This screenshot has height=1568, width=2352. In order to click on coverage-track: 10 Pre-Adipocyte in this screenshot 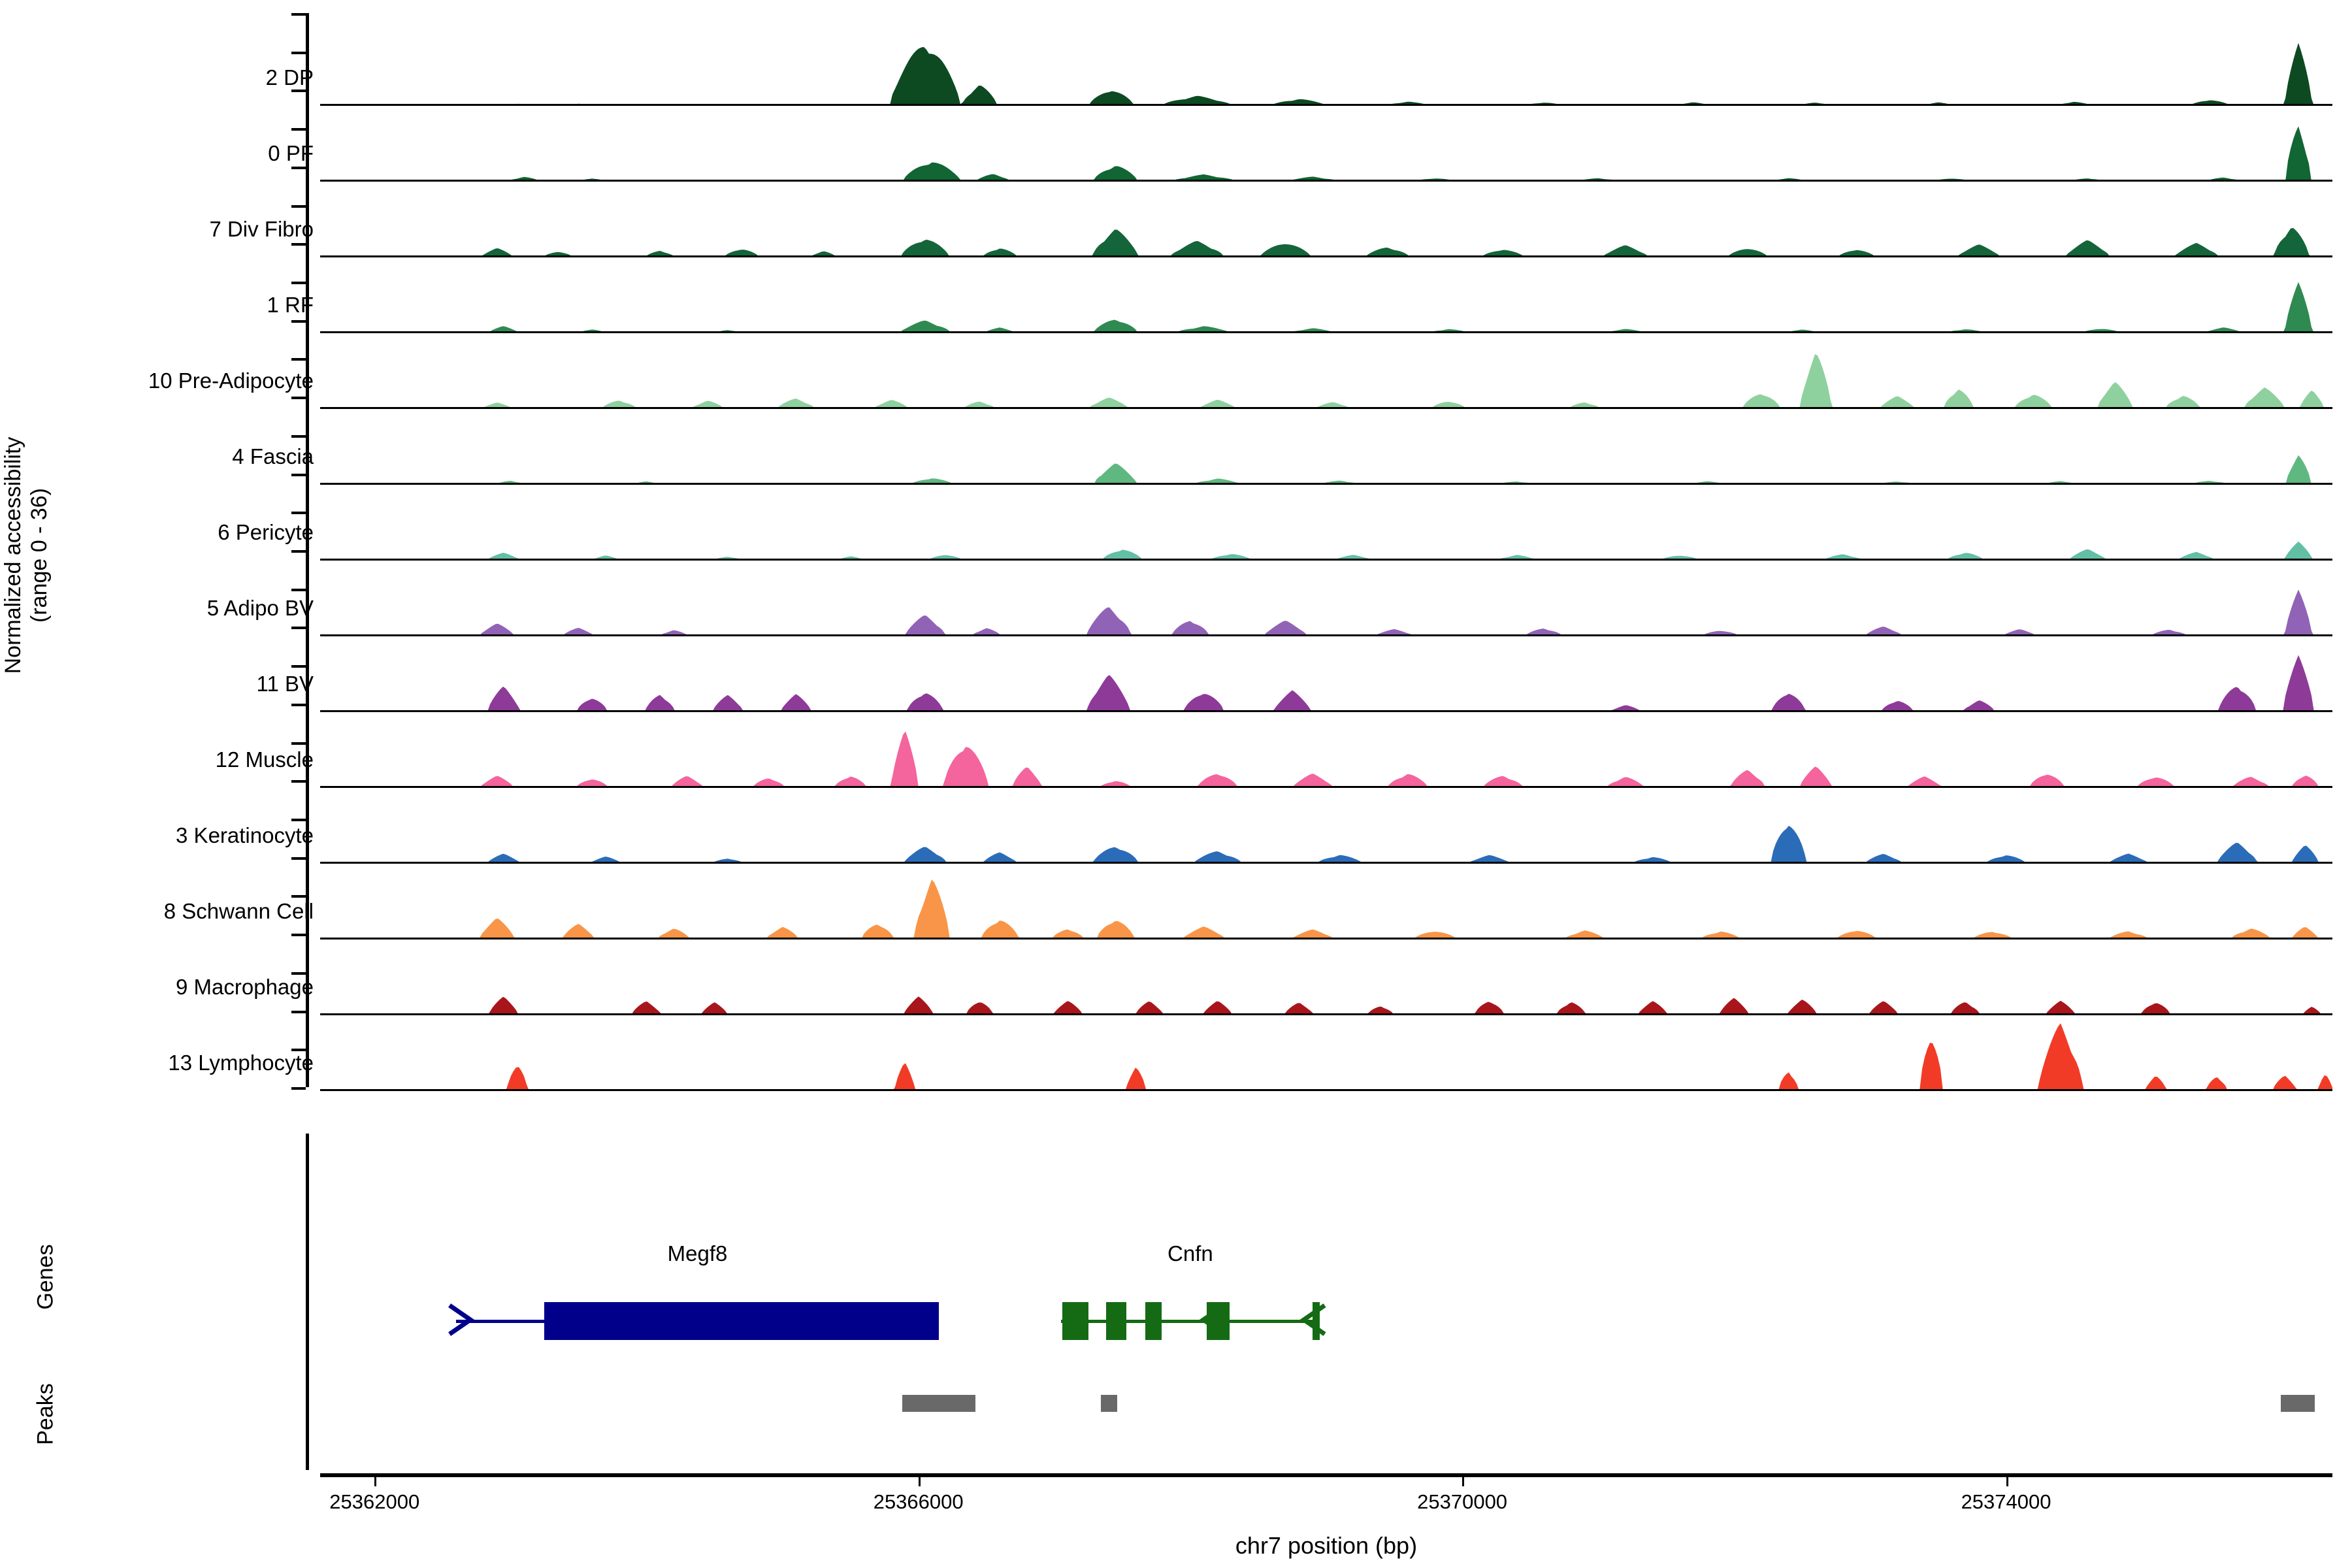, I will do `click(1240, 372)`.